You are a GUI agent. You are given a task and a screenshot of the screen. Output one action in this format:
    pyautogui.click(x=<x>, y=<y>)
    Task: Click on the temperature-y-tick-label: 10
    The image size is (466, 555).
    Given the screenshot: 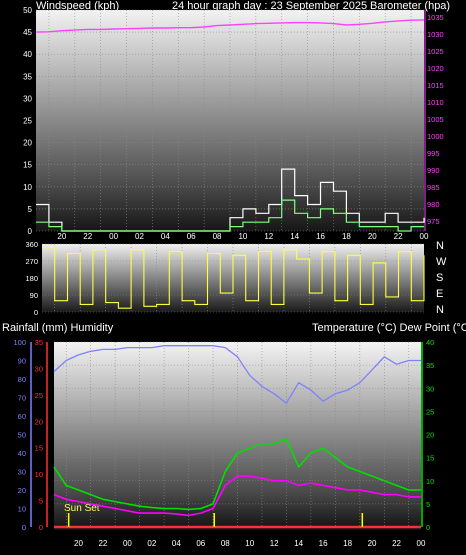 What is the action you would take?
    pyautogui.click(x=430, y=481)
    